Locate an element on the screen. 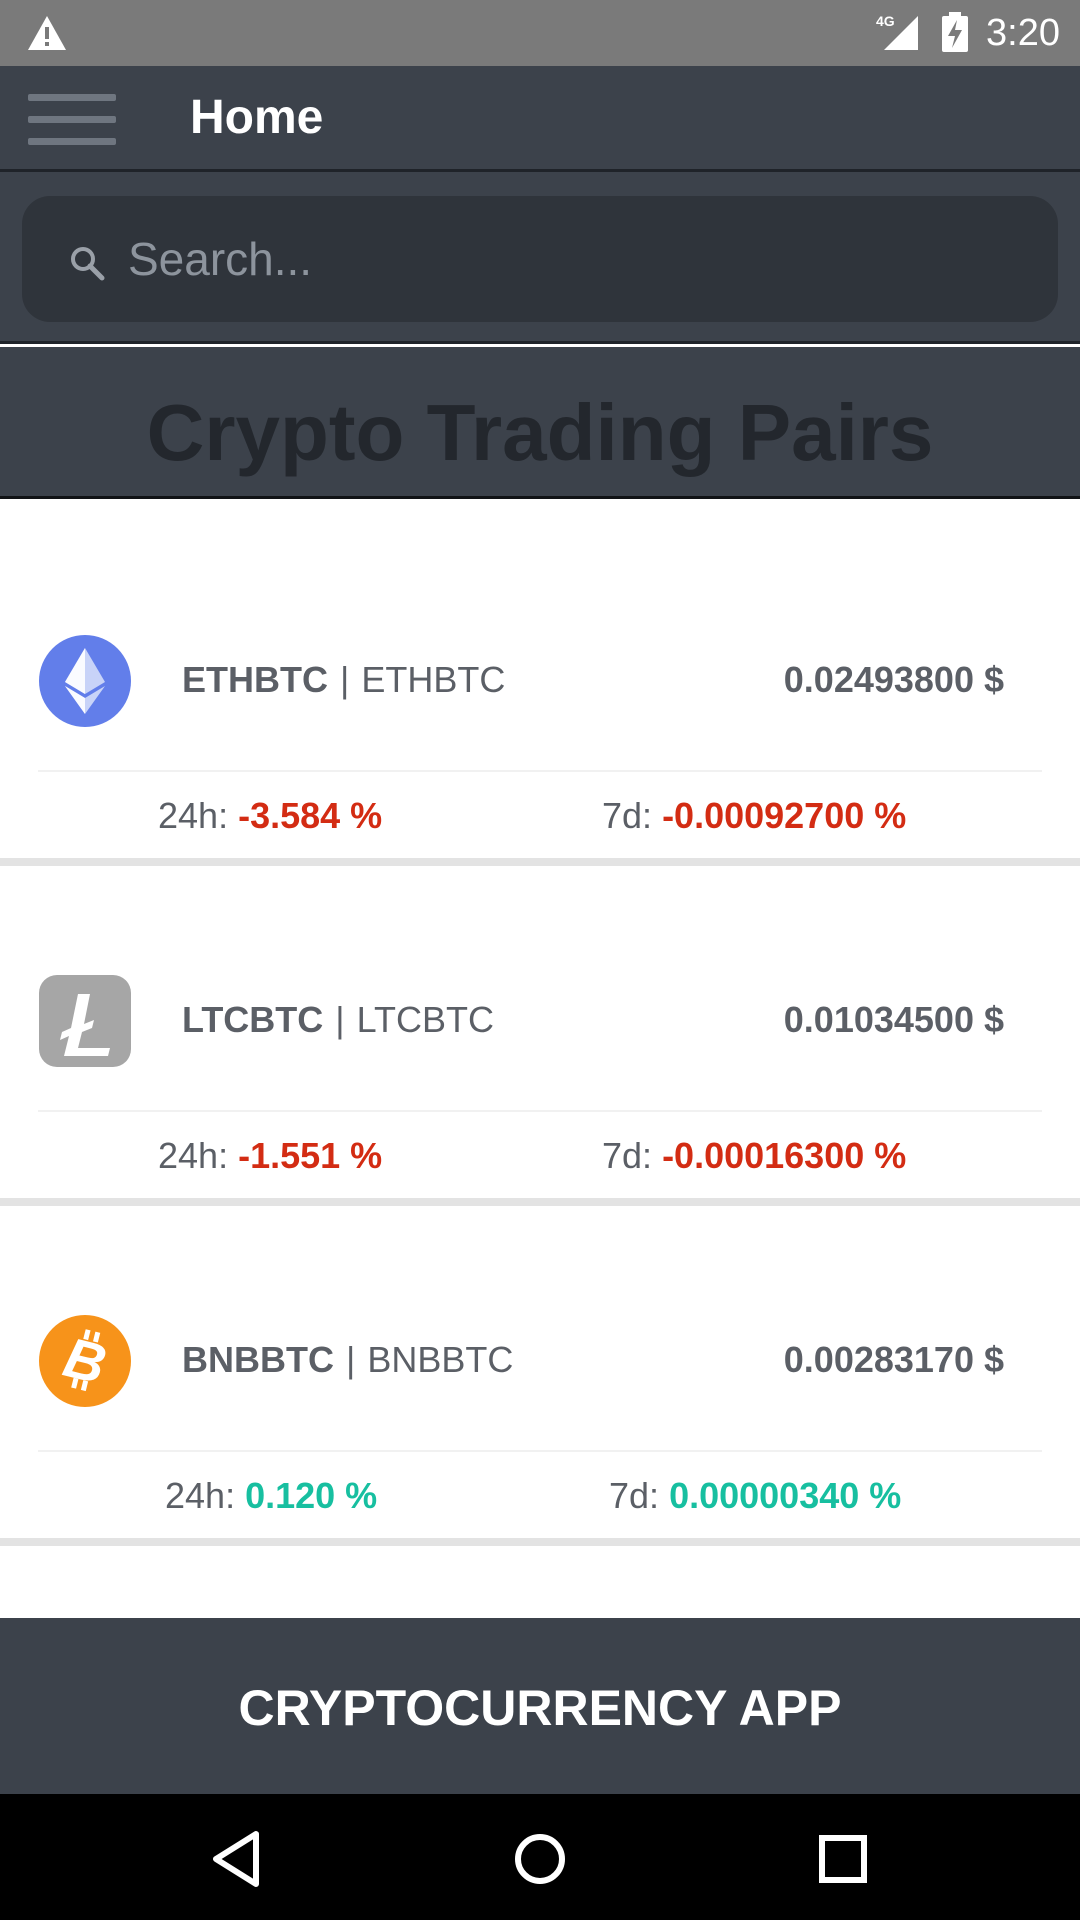 The height and width of the screenshot is (1920, 1080). change-24h-value: -1.551 % is located at coordinates (310, 1155).